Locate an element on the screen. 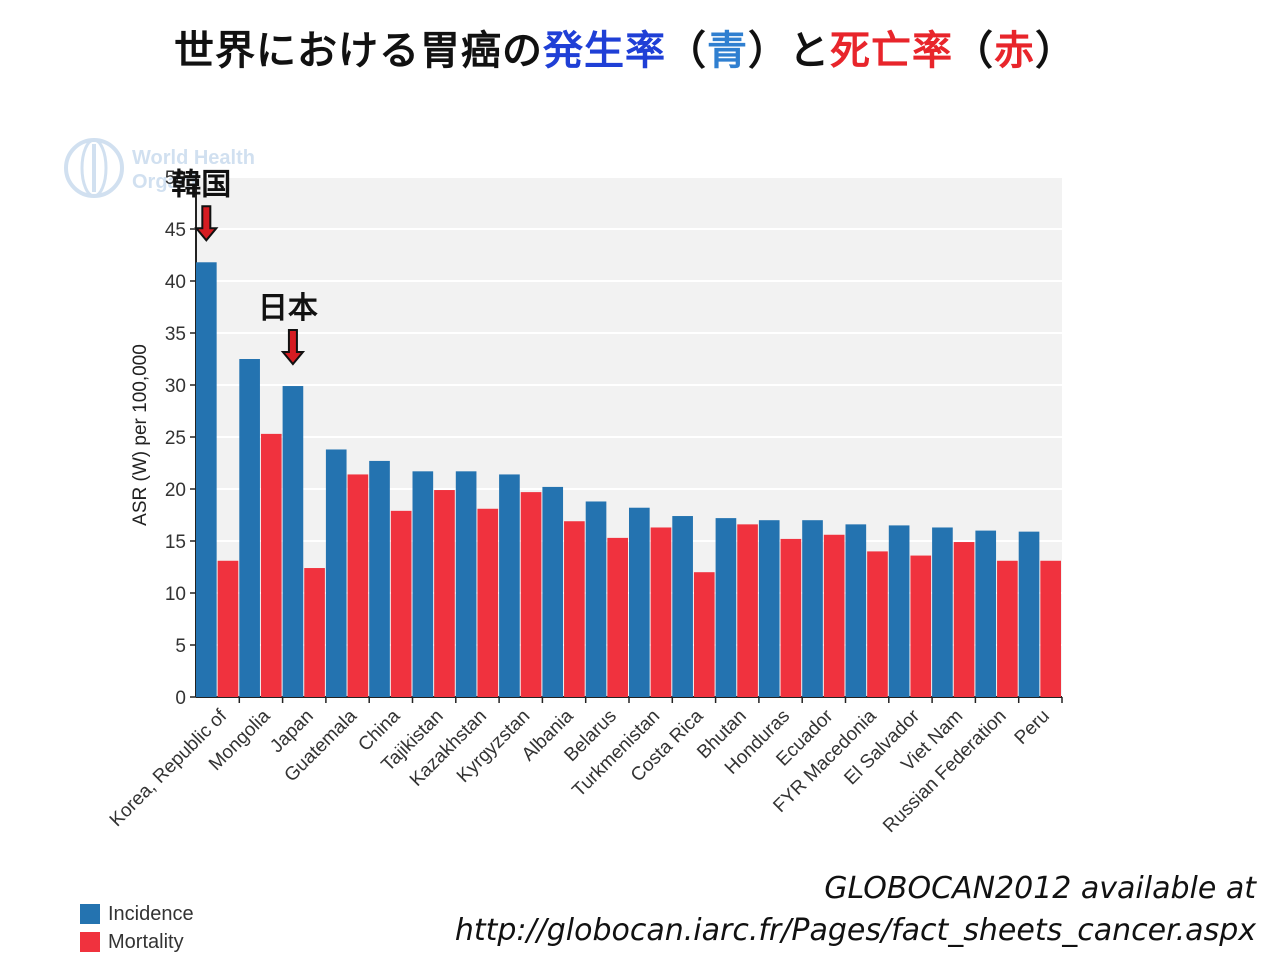 The image size is (1282, 957). legend-incidence-label: Incidence is located at coordinates (151, 913).